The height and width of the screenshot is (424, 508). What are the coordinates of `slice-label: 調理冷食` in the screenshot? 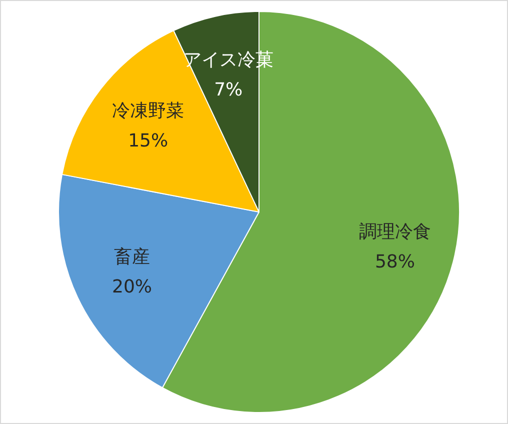 It's located at (394, 232).